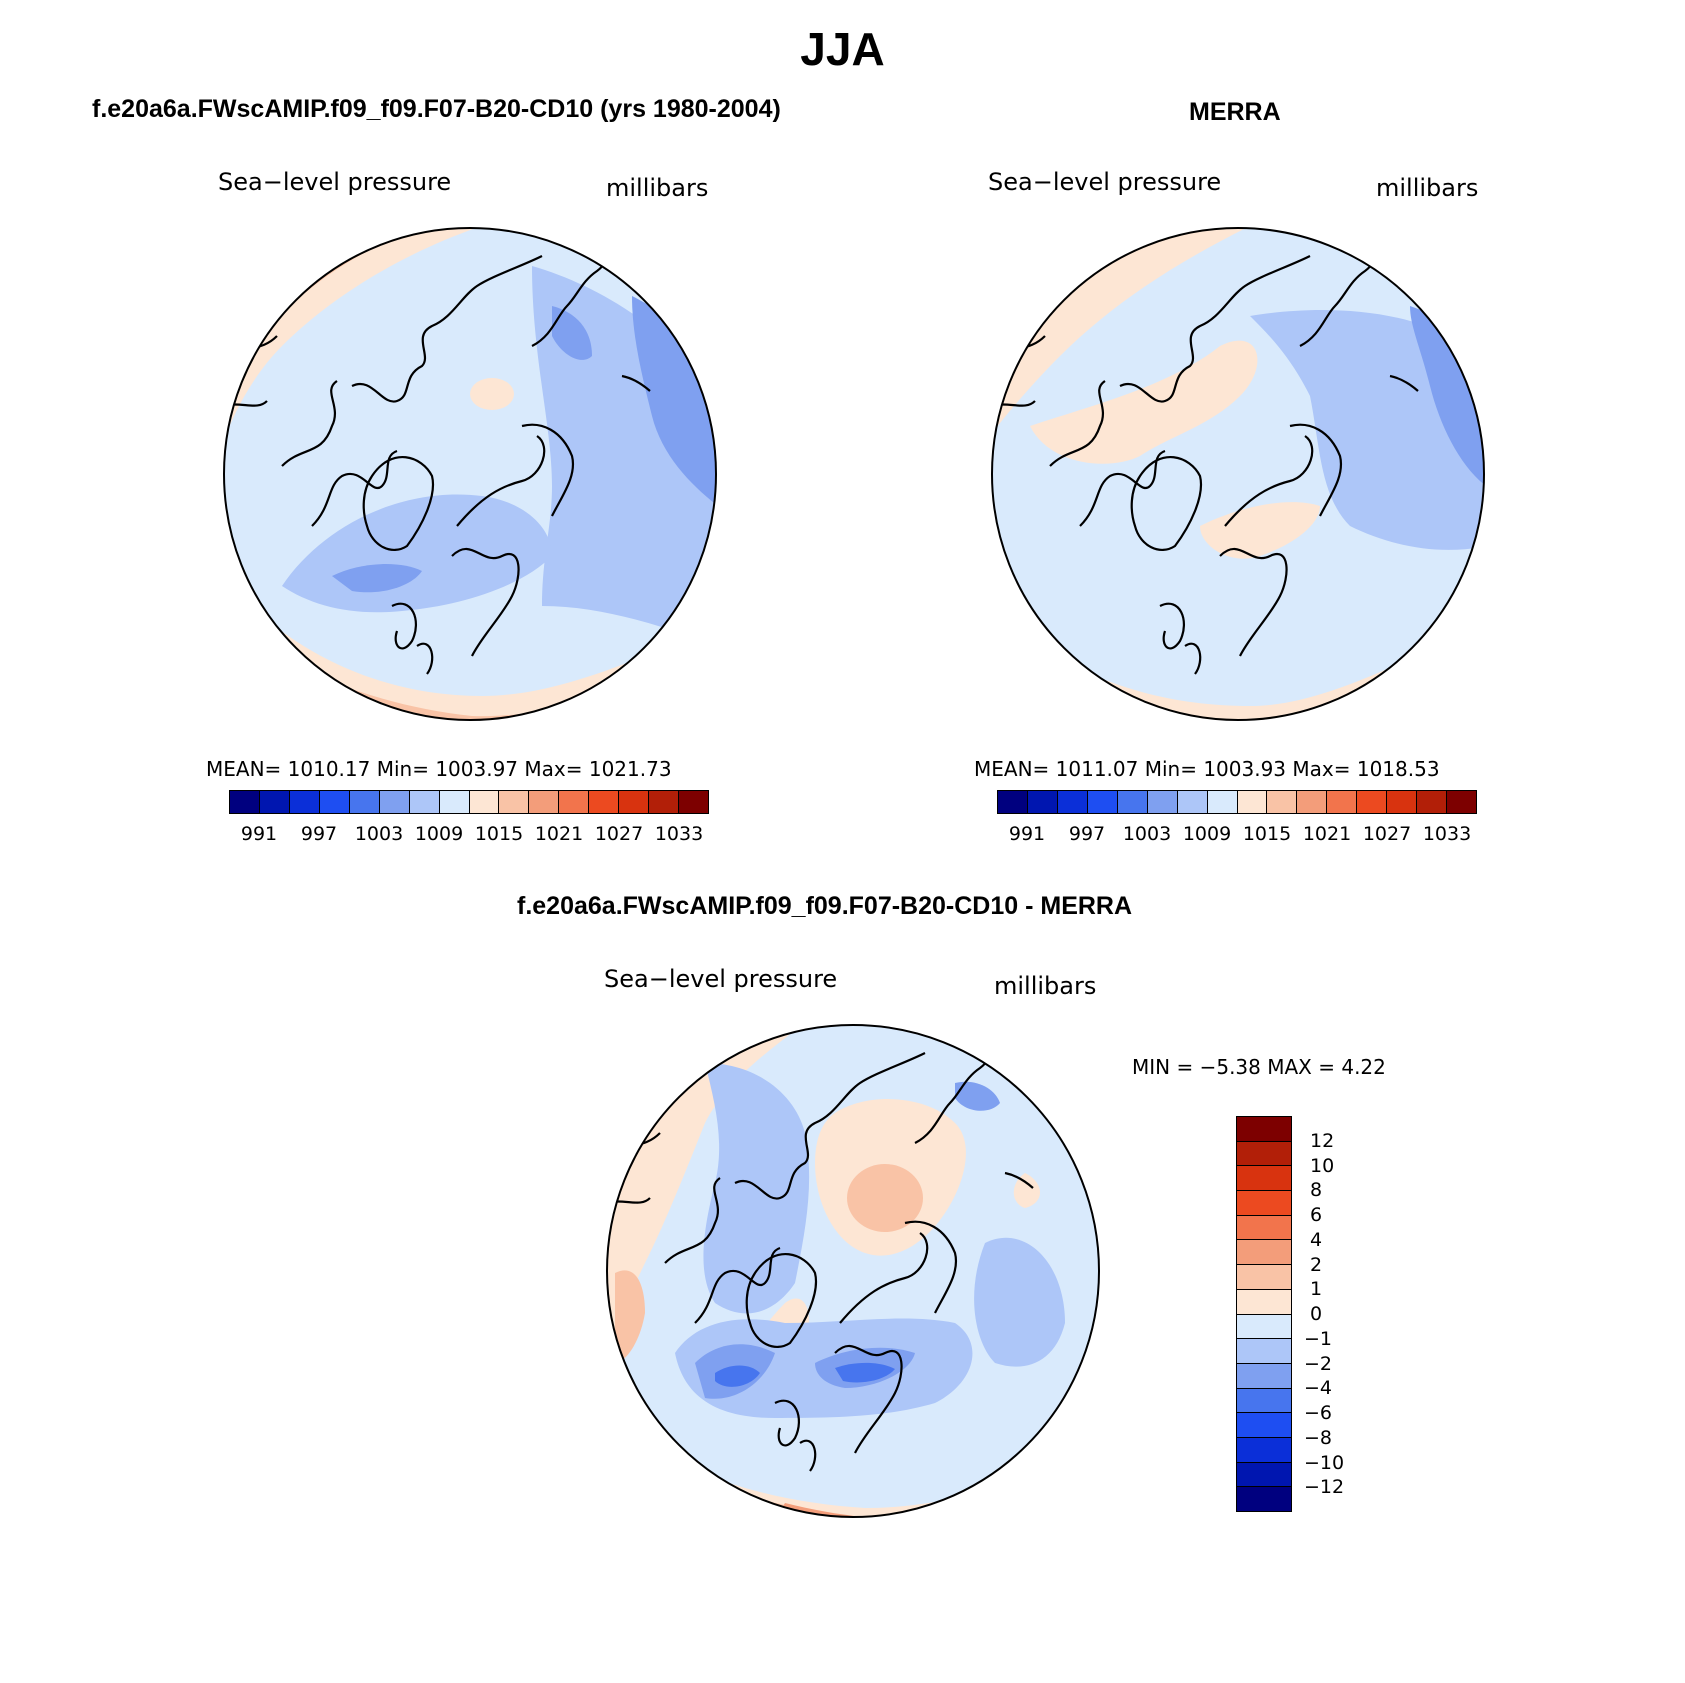 The width and height of the screenshot is (1685, 1683). What do you see at coordinates (1322, 1140) in the screenshot?
I see `diff-colorbar-tick-label: 12` at bounding box center [1322, 1140].